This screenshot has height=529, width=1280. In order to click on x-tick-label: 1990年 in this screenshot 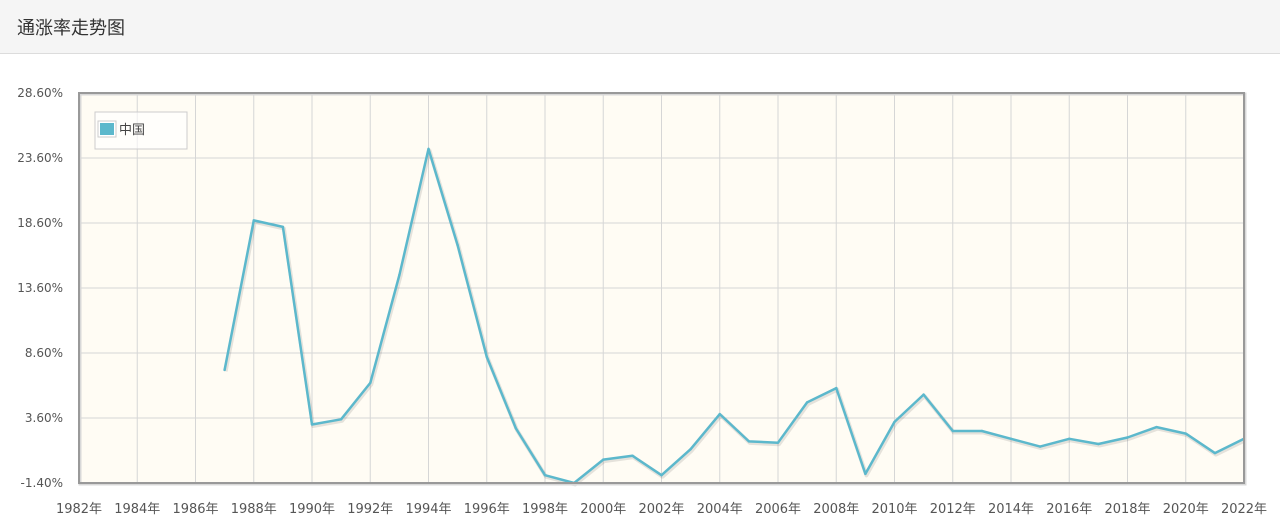, I will do `click(312, 509)`.